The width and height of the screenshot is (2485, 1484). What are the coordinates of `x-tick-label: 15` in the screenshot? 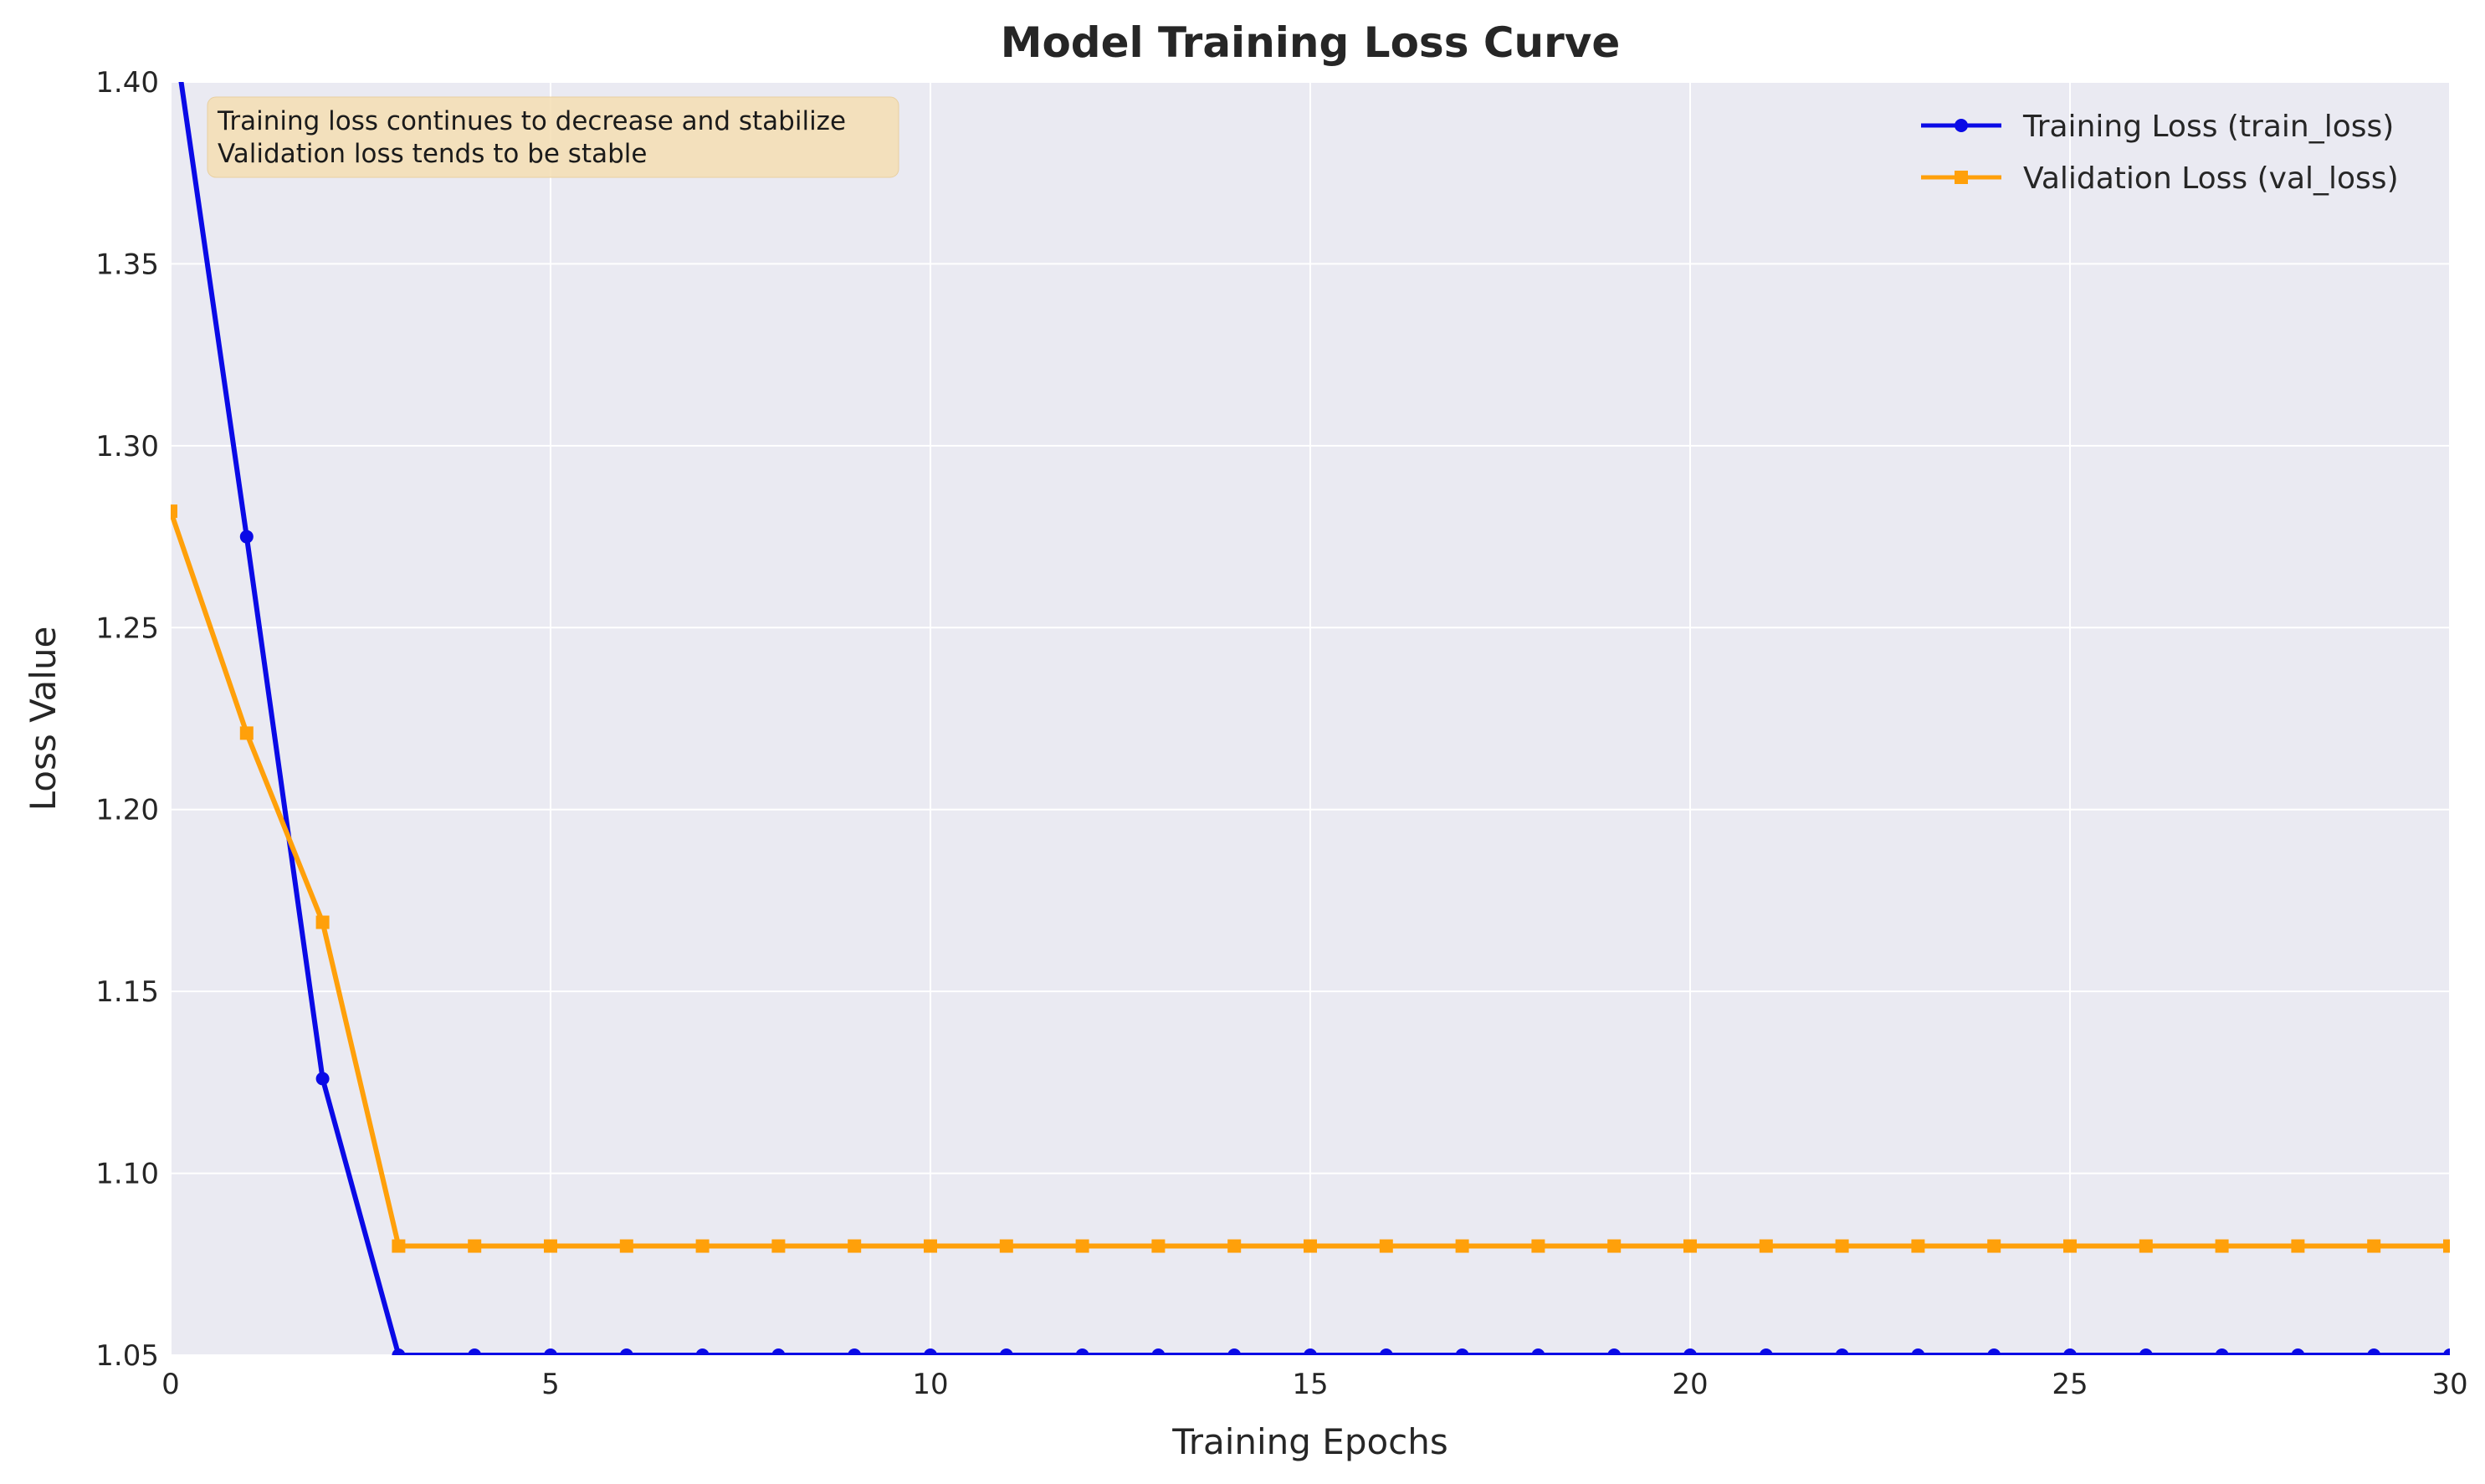 It's located at (1310, 1384).